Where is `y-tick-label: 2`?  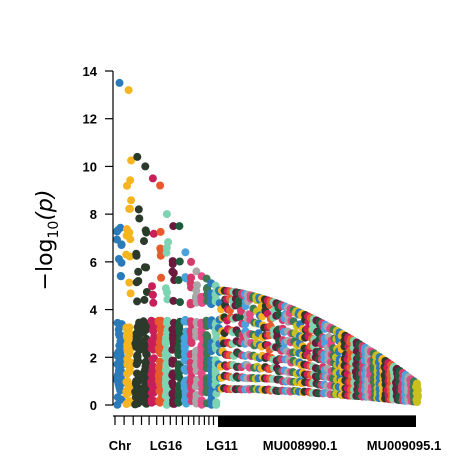 y-tick-label: 2 is located at coordinates (93, 357).